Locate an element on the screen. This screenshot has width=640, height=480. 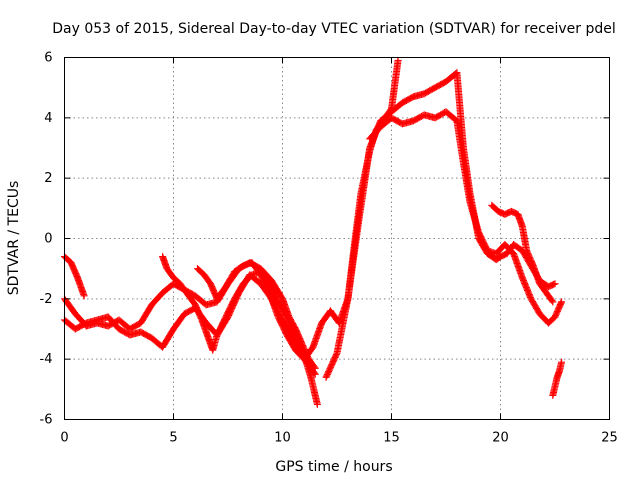
x-tick-label: 0 is located at coordinates (64, 438).